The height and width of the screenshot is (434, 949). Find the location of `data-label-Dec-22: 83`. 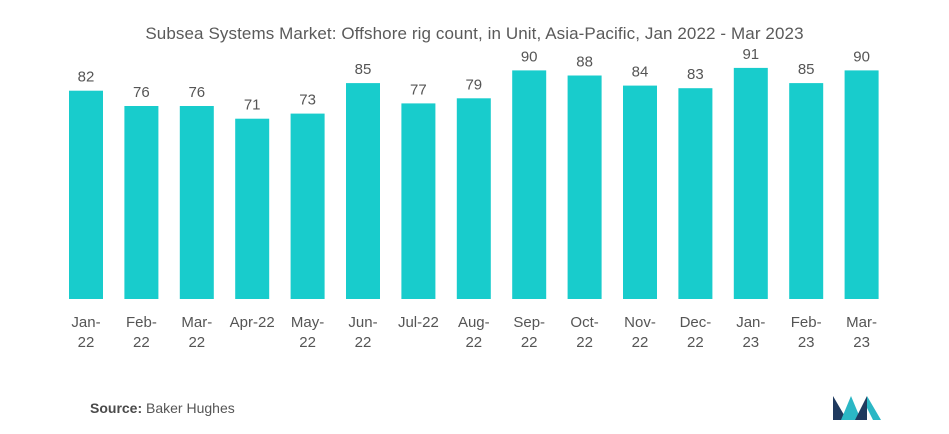

data-label-Dec-22: 83 is located at coordinates (695, 74).